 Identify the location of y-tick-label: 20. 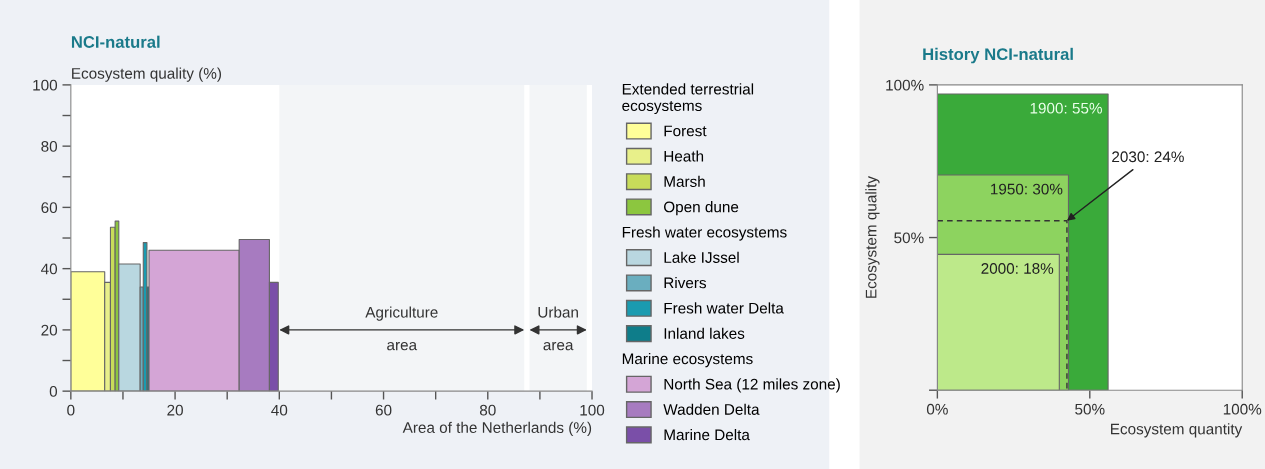
(49, 330).